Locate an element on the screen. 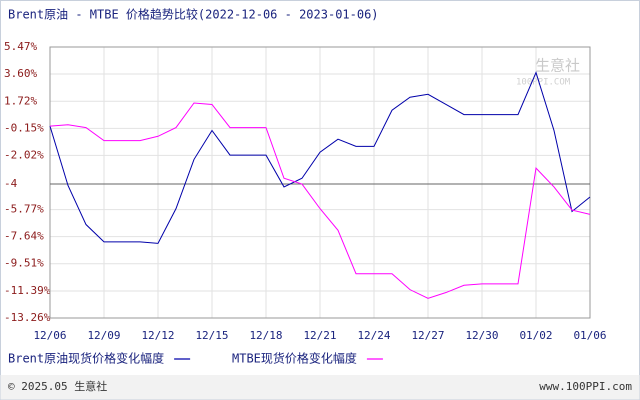 This screenshot has width=640, height=400. footer-right: www.100PPI.com is located at coordinates (585, 386).